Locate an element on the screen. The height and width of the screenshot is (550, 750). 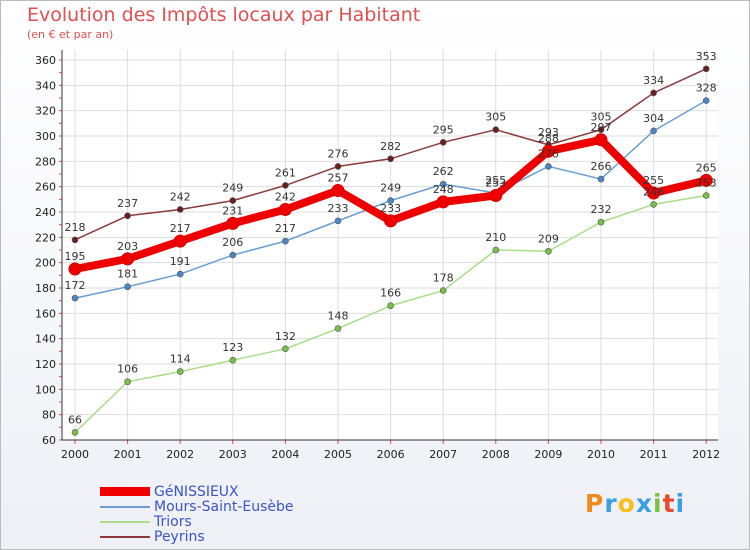
data-label: 288 is located at coordinates (548, 138).